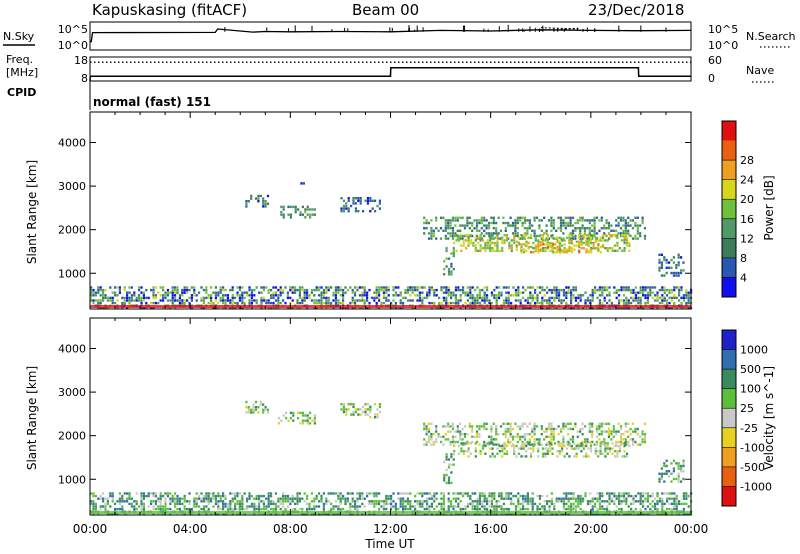  Describe the element at coordinates (729, 398) in the screenshot. I see `colorbar-swatch` at that location.